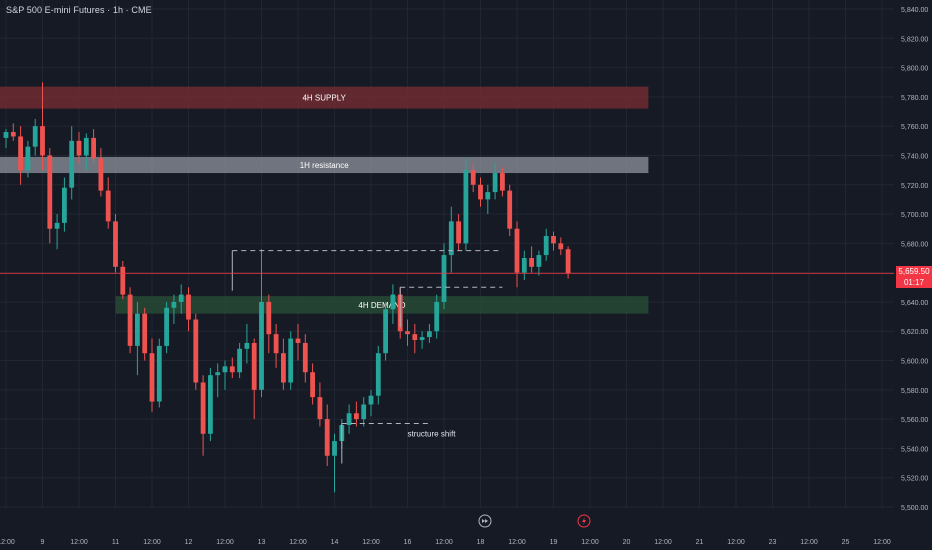 The height and width of the screenshot is (550, 932). Describe the element at coordinates (367, 357) in the screenshot. I see `dashed-level-layer: structure shift` at that location.